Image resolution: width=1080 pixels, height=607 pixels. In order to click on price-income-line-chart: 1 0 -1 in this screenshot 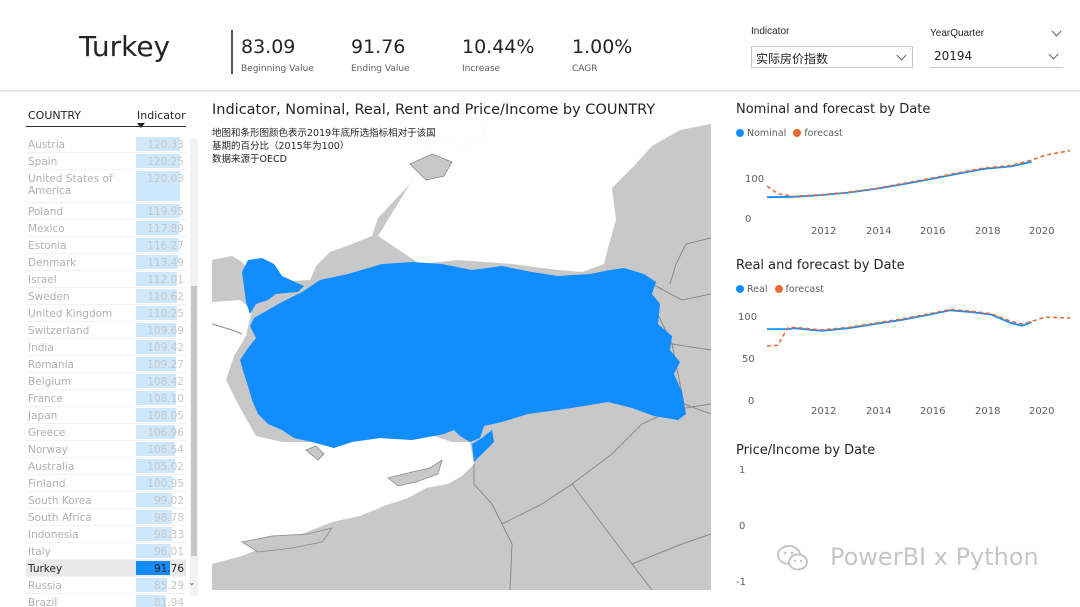, I will do `click(903, 530)`.